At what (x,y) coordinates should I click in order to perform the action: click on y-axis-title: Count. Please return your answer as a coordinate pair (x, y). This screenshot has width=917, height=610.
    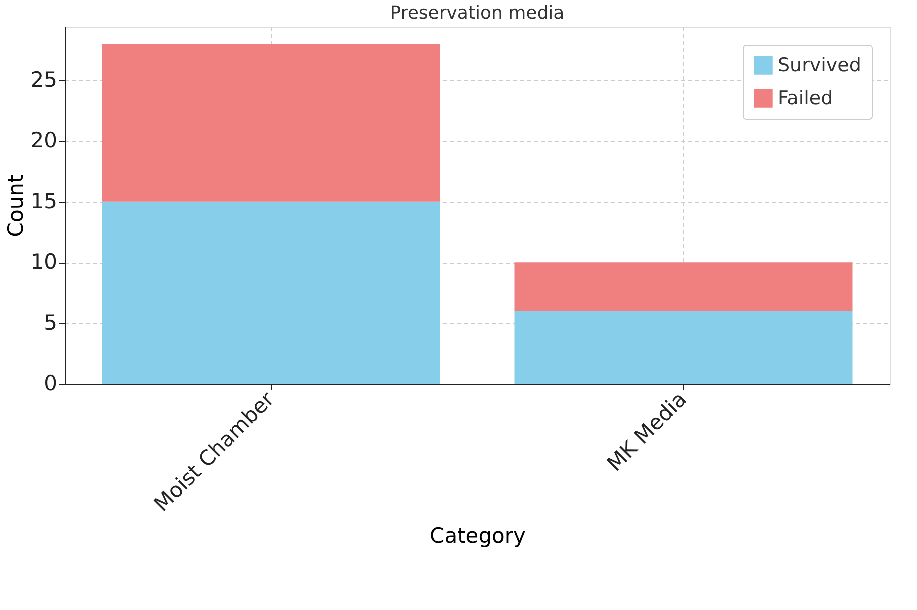
    Looking at the image, I should click on (16, 206).